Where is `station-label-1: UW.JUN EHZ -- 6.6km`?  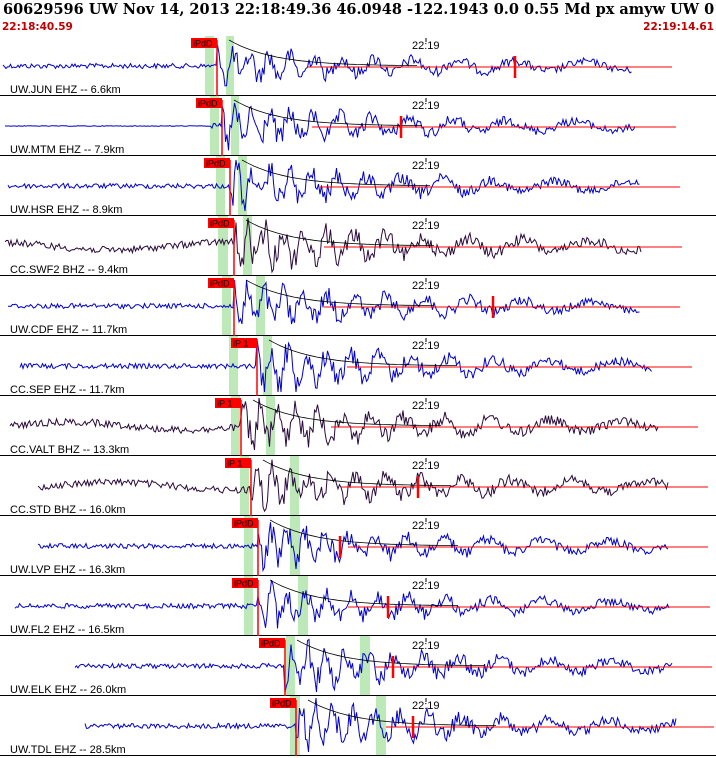 station-label-1: UW.JUN EHZ -- 6.6km is located at coordinates (65, 90).